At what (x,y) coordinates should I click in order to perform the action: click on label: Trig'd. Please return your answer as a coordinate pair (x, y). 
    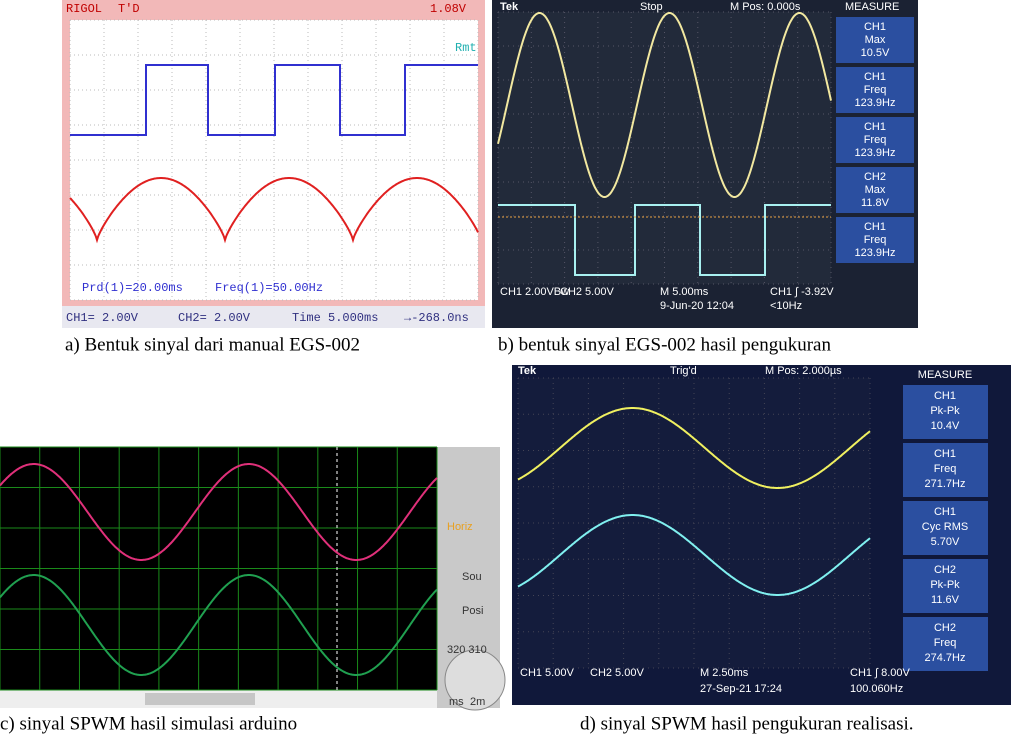
    Looking at the image, I should click on (683, 371).